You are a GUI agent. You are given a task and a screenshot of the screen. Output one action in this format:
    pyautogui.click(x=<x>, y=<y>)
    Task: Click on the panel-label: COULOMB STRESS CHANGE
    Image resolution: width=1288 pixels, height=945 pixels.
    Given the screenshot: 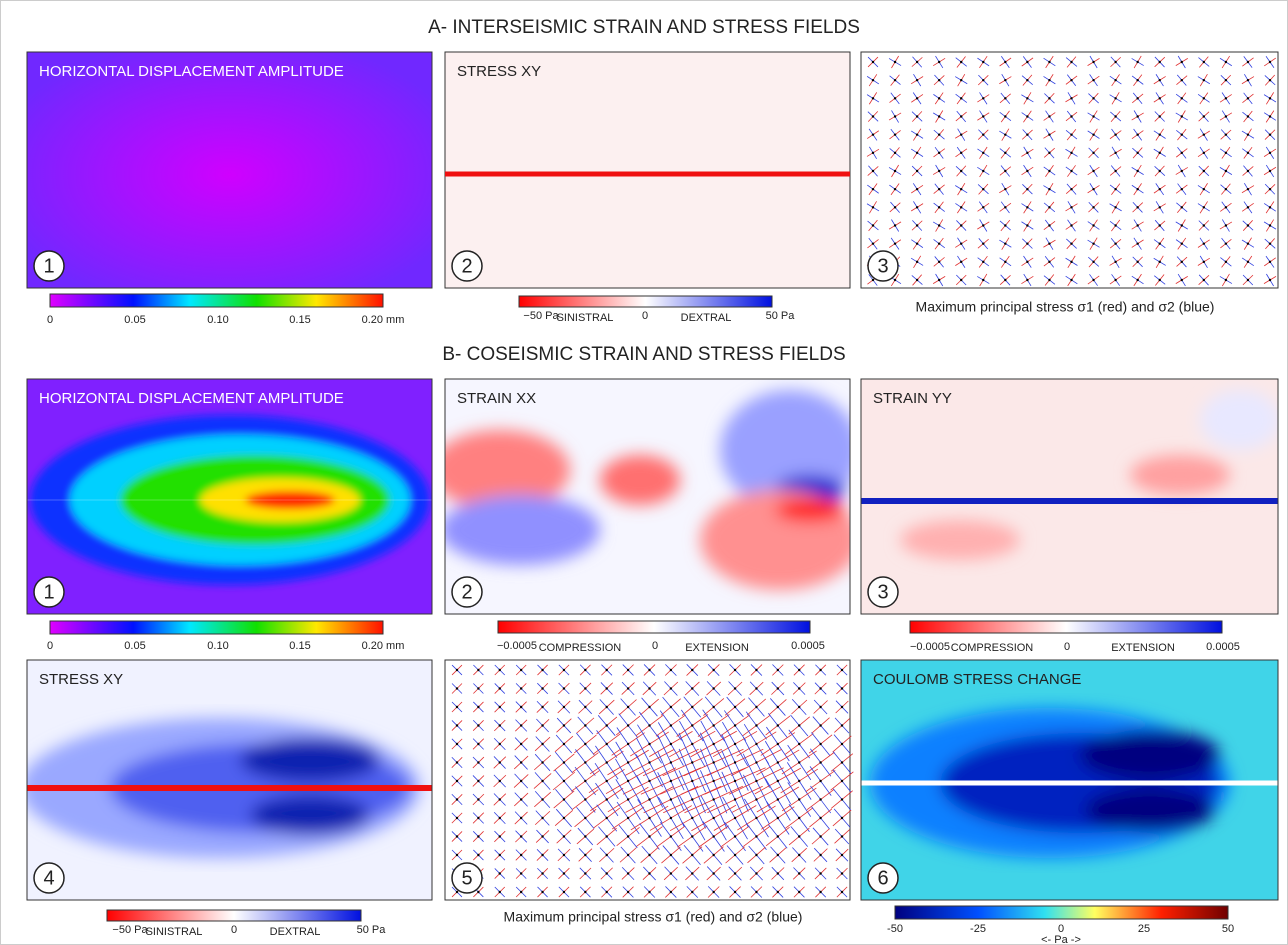 What is the action you would take?
    pyautogui.click(x=977, y=679)
    